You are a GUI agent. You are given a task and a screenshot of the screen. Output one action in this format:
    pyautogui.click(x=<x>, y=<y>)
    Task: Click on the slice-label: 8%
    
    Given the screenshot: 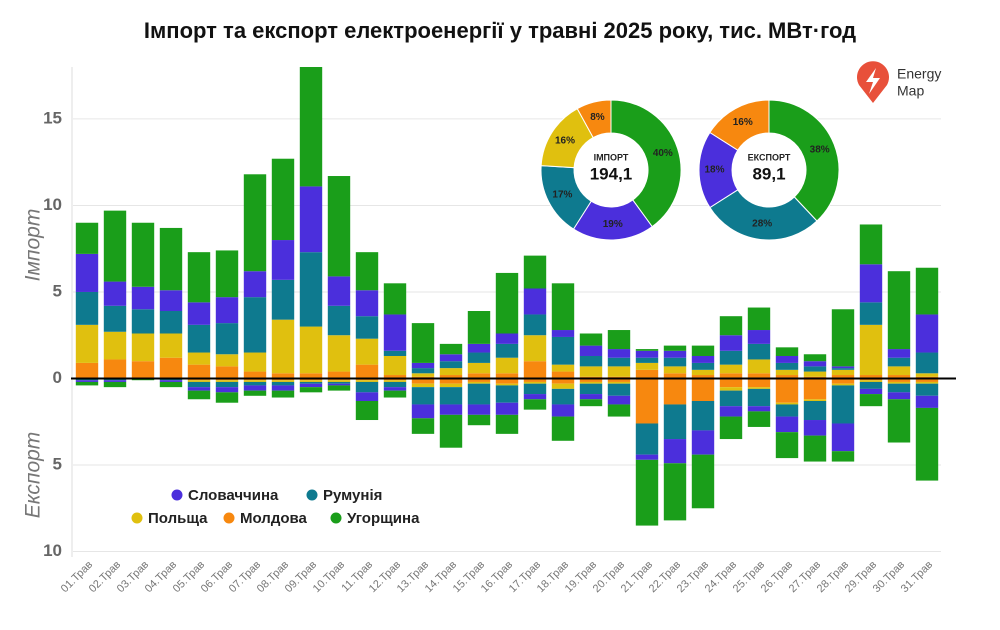 What is the action you would take?
    pyautogui.click(x=597, y=117)
    